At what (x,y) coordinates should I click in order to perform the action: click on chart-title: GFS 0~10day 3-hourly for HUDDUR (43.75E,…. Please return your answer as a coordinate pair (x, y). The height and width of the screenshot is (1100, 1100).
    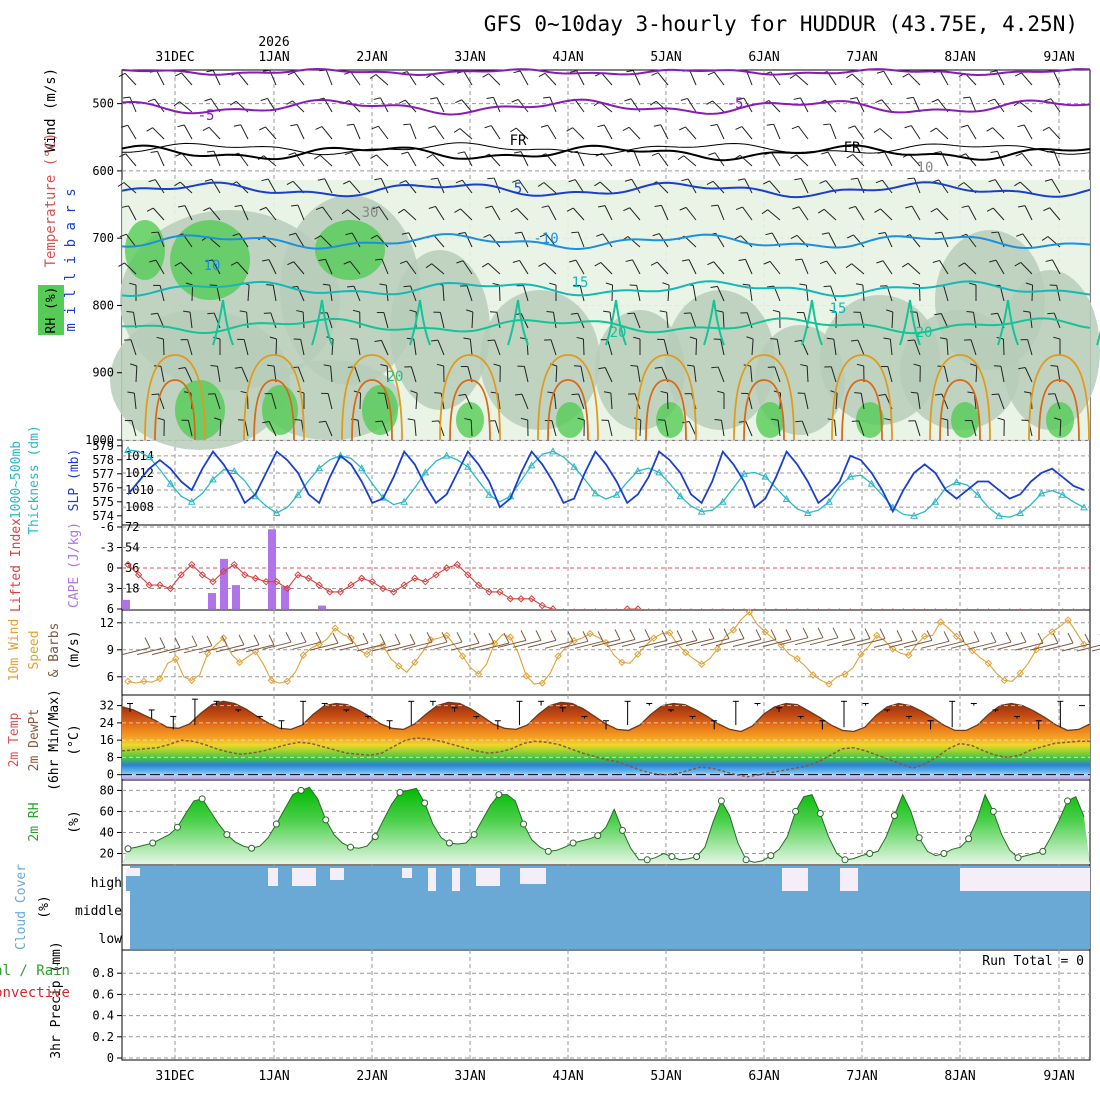
    Looking at the image, I should click on (781, 24).